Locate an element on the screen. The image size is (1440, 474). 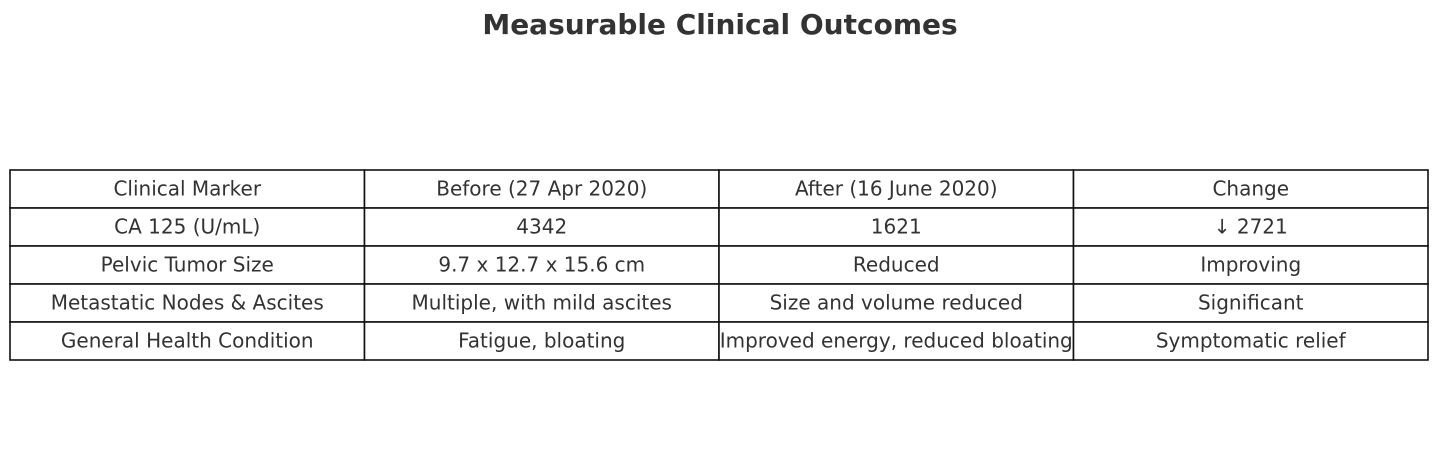
cell-text: Symptomatic relief is located at coordinates (1251, 341).